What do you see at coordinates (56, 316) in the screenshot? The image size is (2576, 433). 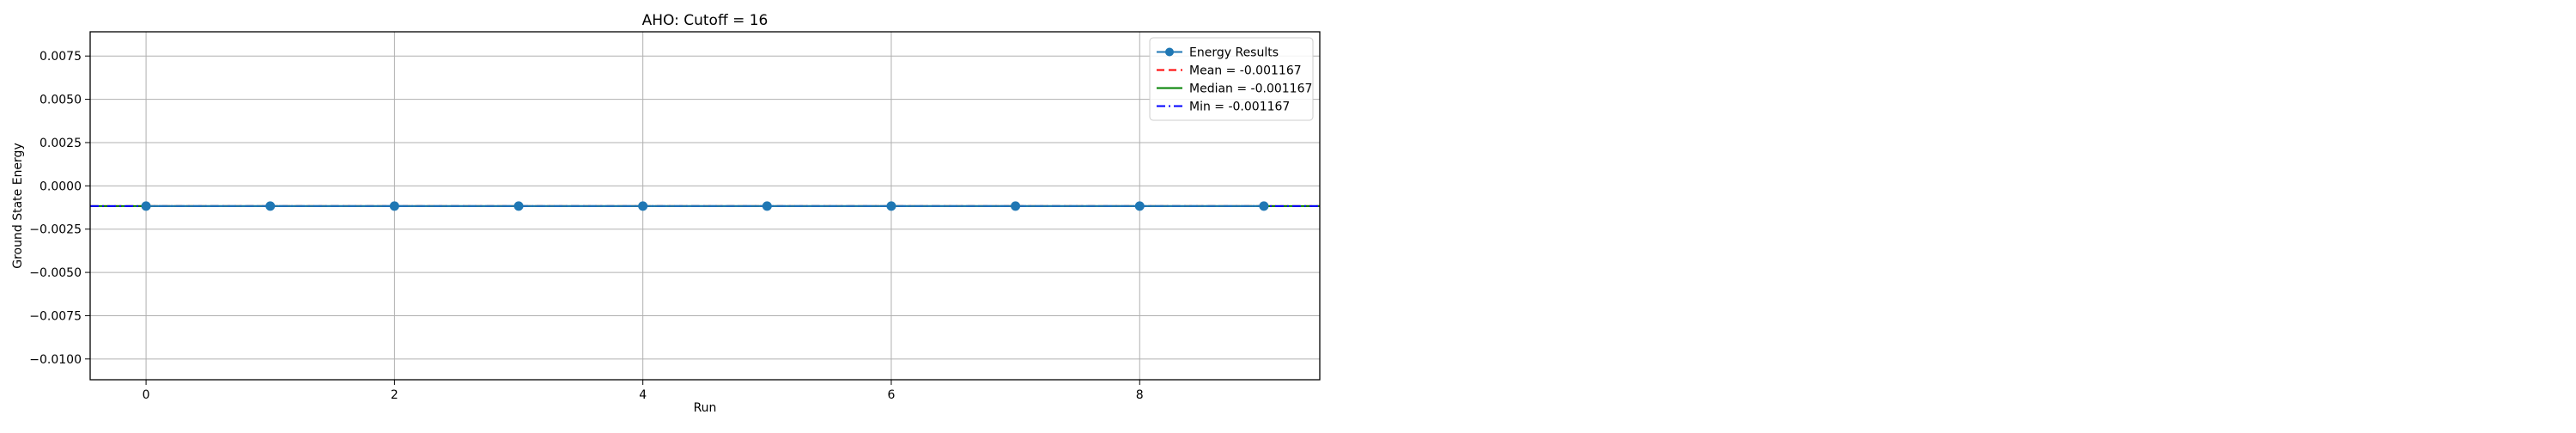 I see `y-tick-label: −0.0075` at bounding box center [56, 316].